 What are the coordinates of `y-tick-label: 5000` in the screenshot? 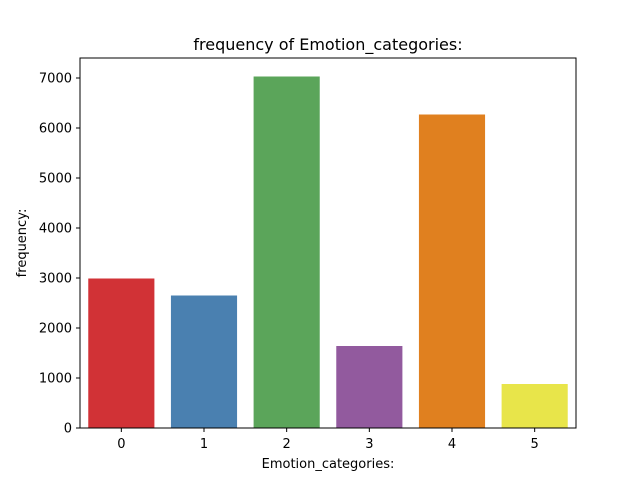 It's located at (55, 179).